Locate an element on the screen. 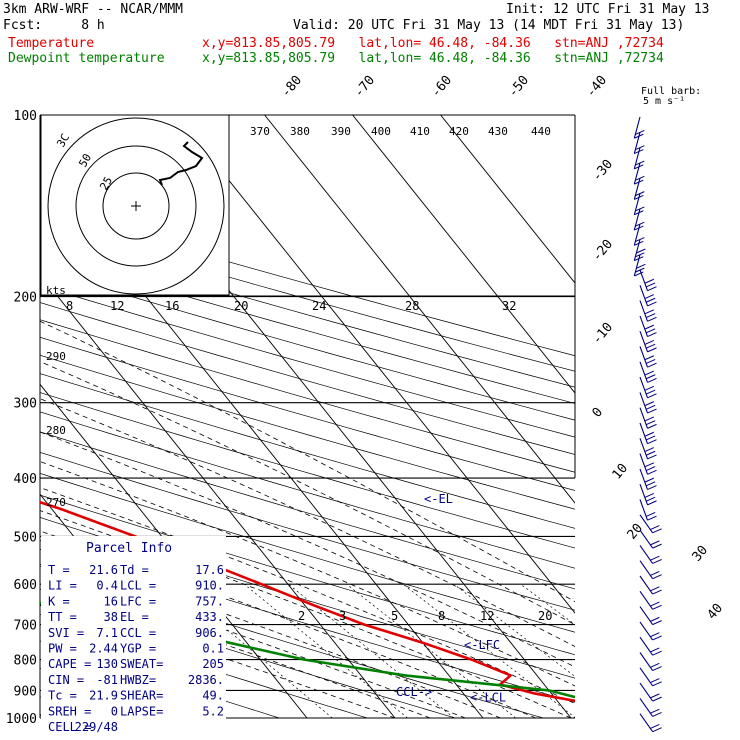 The width and height of the screenshot is (740, 740). mixing-ratio-label: 2 is located at coordinates (301, 616).